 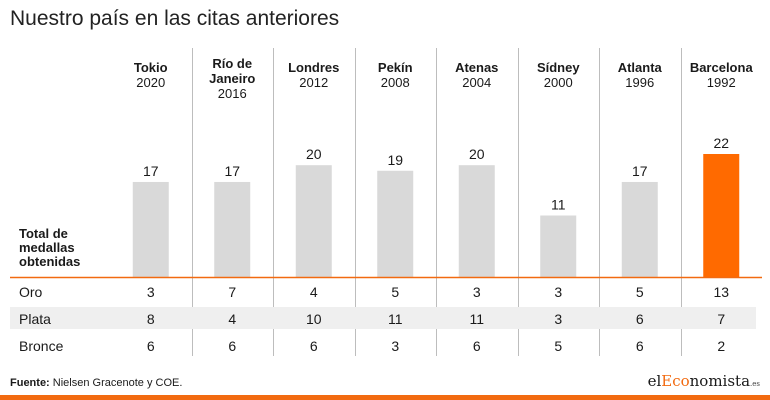 What do you see at coordinates (755, 384) in the screenshot?
I see `logo-tld: .es` at bounding box center [755, 384].